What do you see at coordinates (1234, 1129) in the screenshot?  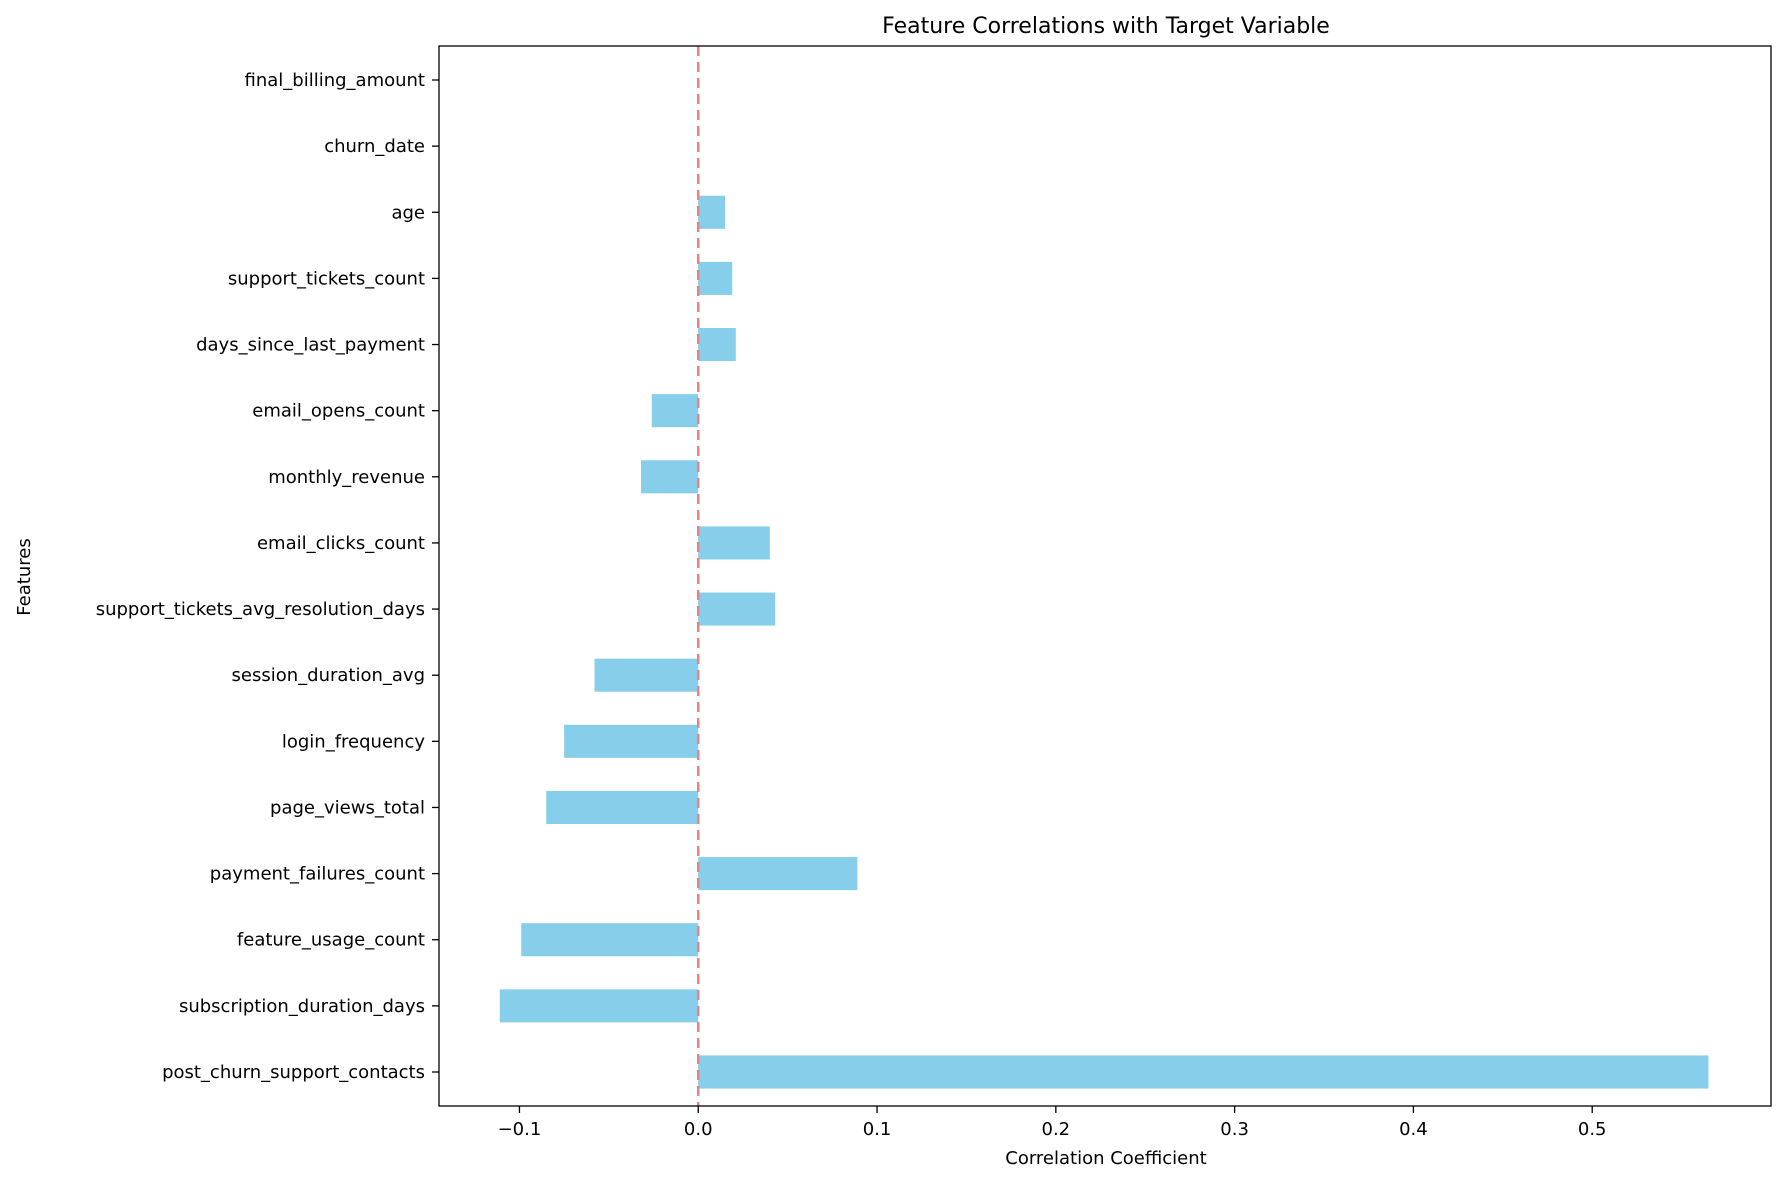 I see `x-tick-label: 0.3` at bounding box center [1234, 1129].